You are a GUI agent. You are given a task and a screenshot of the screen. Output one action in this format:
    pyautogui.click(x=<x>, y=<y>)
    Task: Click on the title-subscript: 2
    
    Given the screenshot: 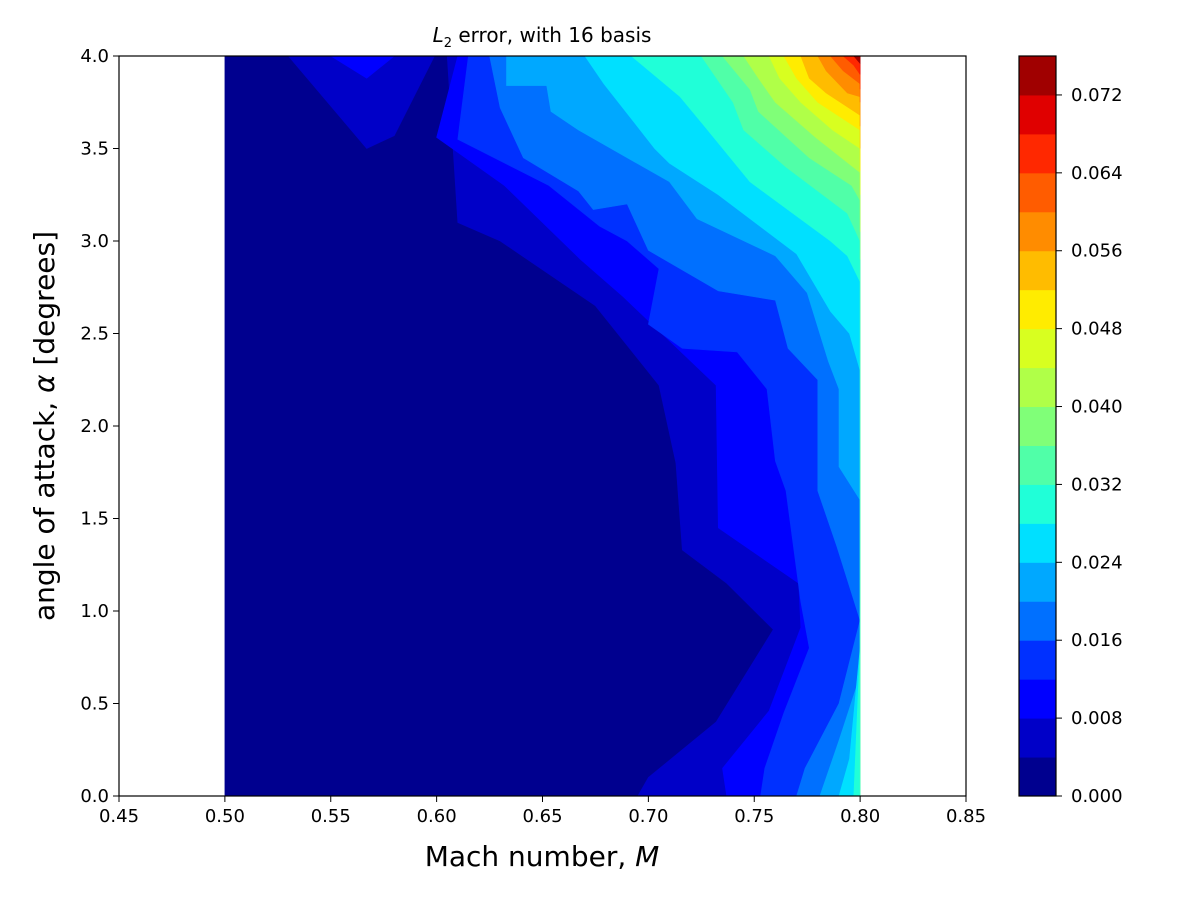 What is the action you would take?
    pyautogui.click(x=448, y=43)
    